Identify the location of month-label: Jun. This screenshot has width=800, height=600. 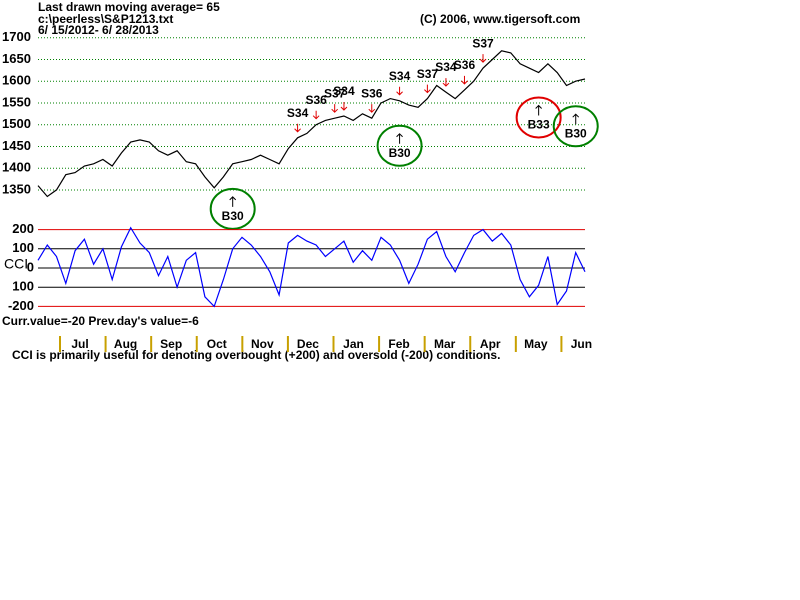
(581, 344).